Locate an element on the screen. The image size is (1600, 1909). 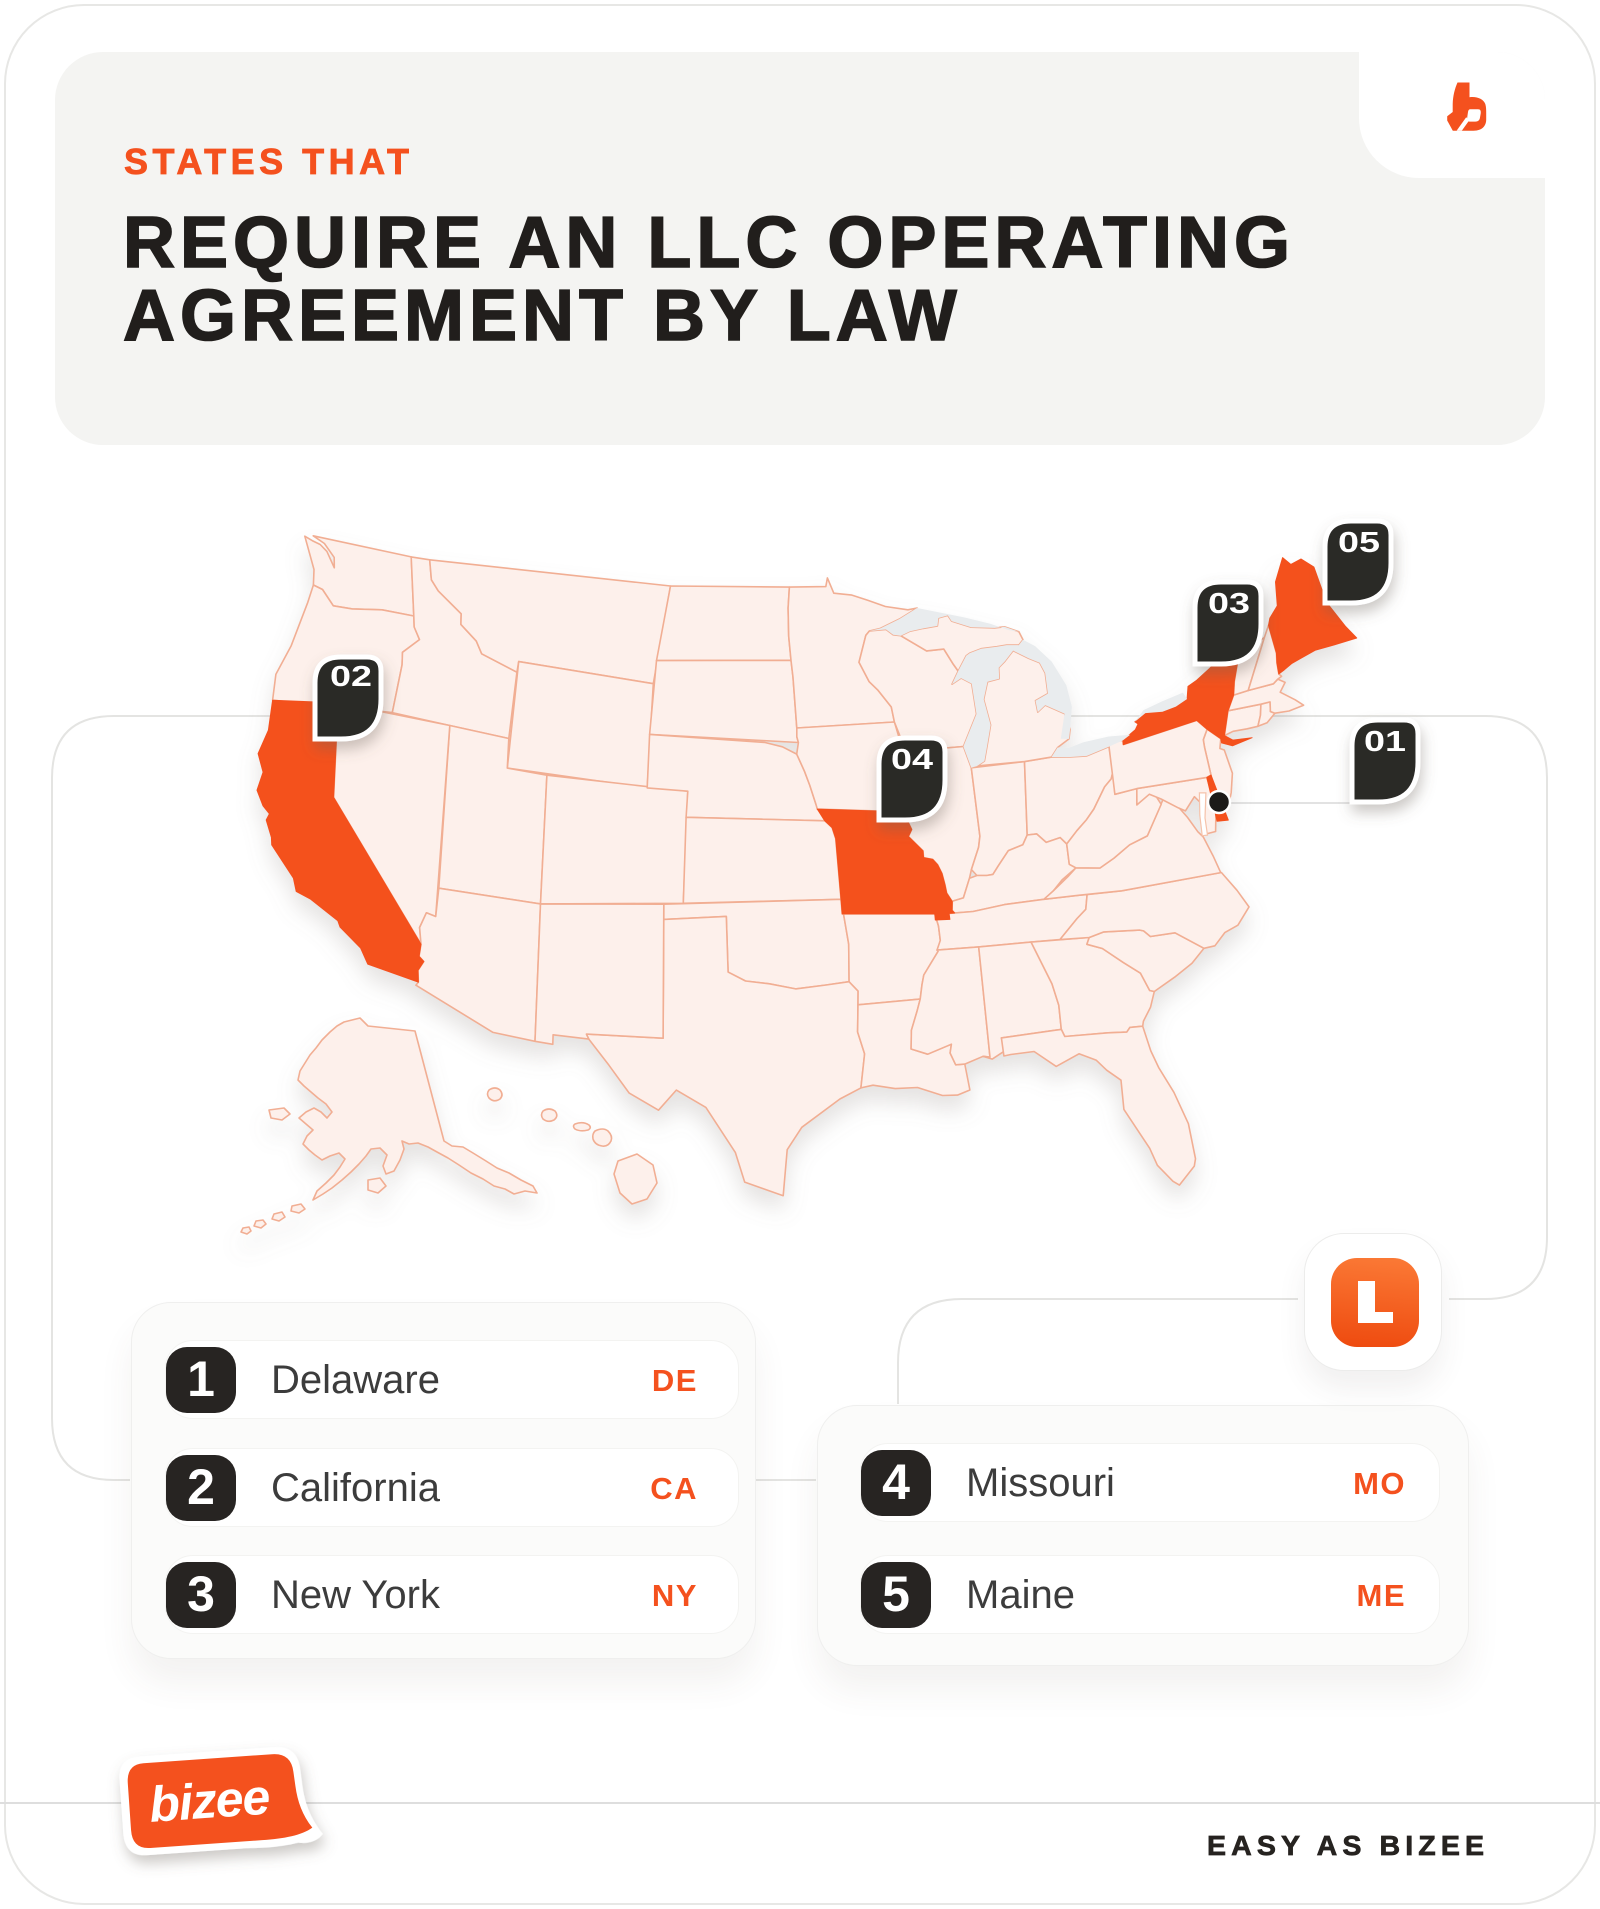
svg-text: 05 is located at coordinates (1359, 543).